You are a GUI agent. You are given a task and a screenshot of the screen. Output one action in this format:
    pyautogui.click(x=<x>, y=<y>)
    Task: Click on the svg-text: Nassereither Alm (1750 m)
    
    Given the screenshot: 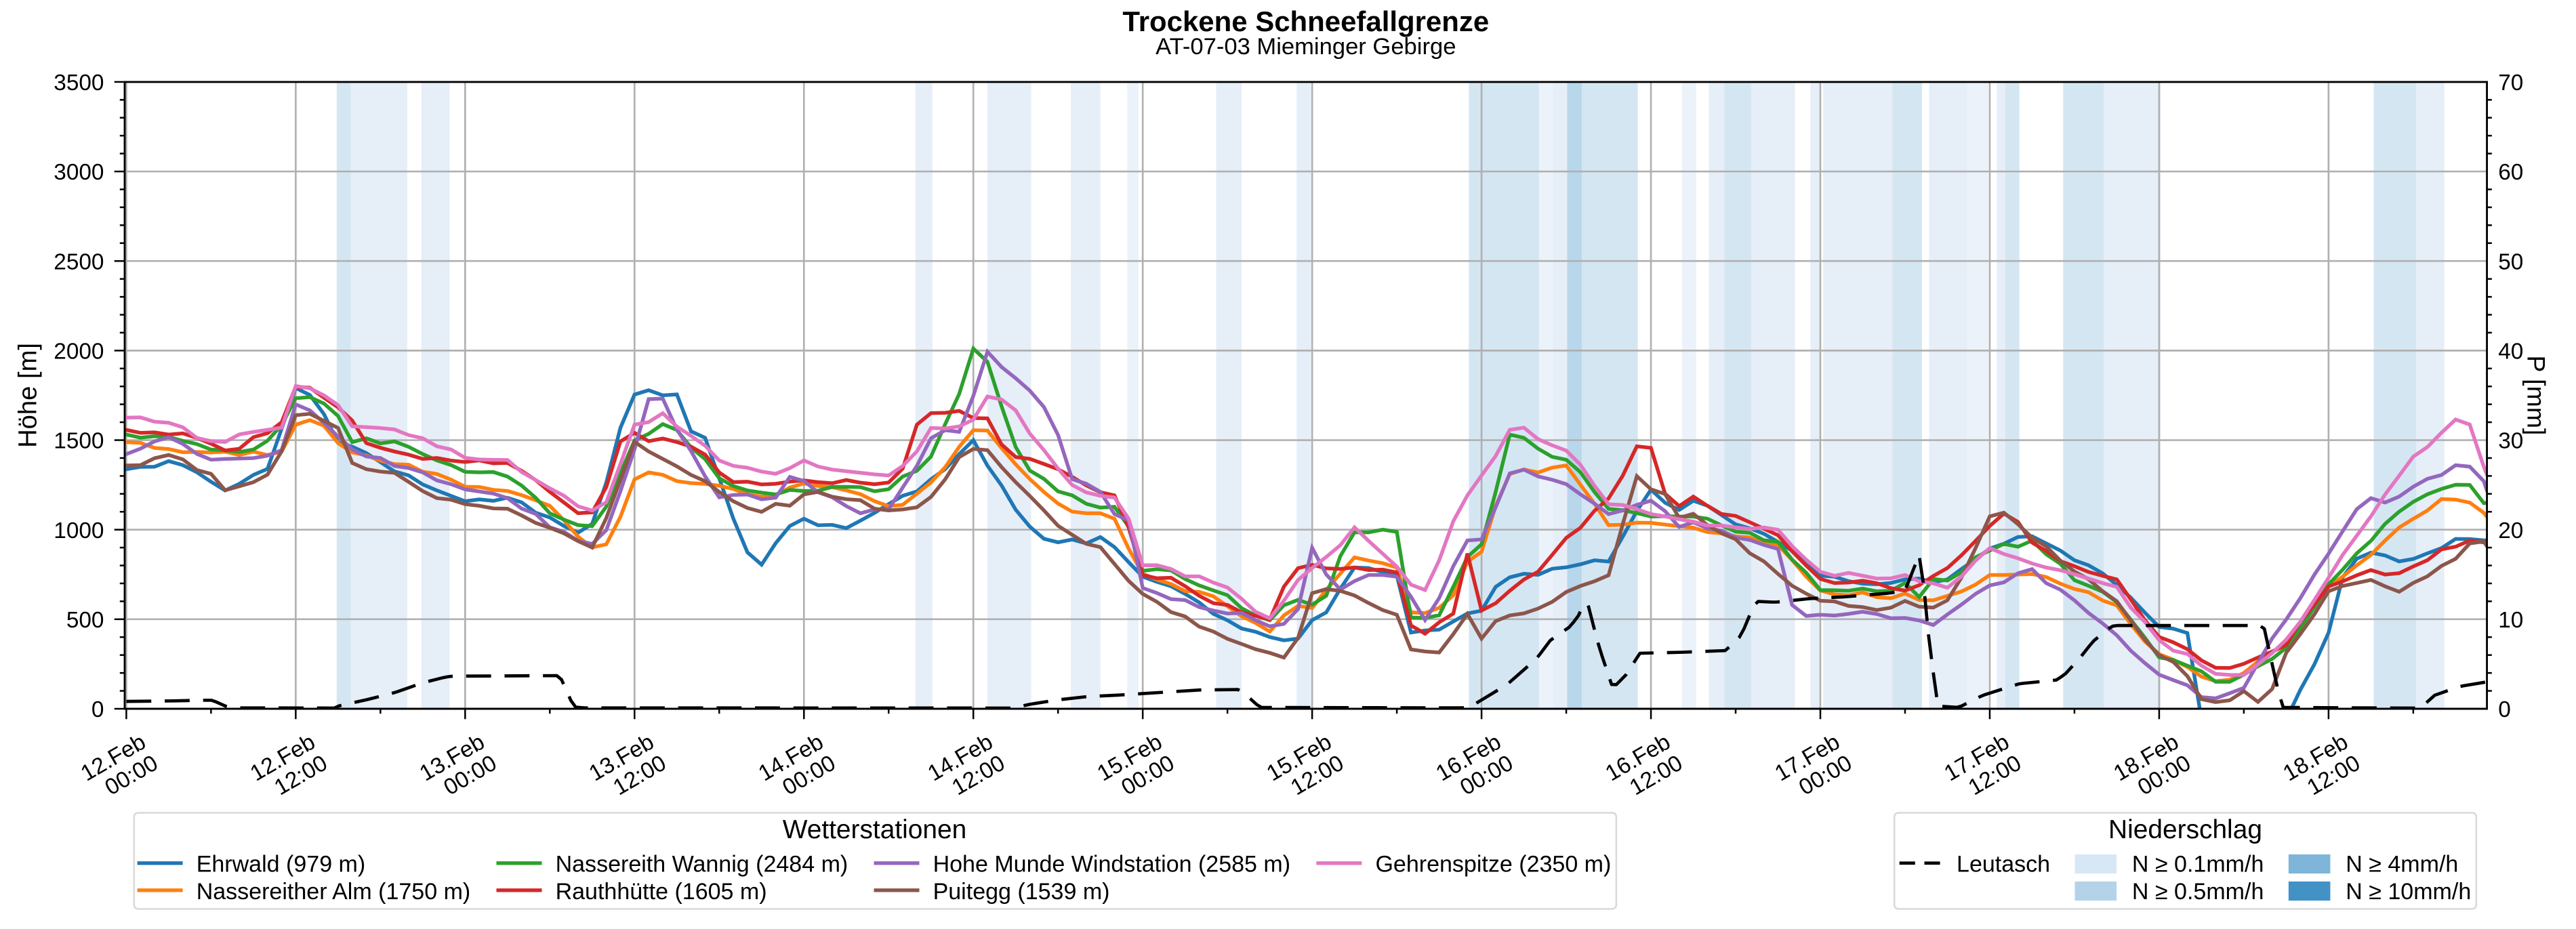 What is the action you would take?
    pyautogui.click(x=334, y=892)
    